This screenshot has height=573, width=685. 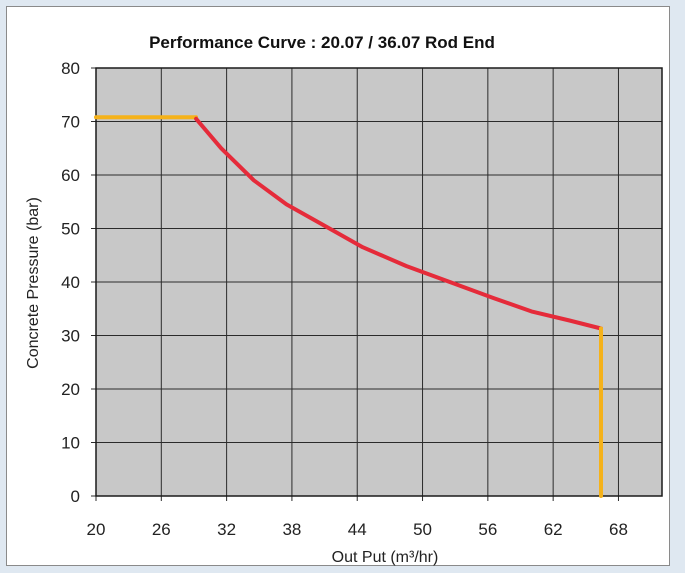 What do you see at coordinates (226, 529) in the screenshot?
I see `x-tick-label: 32` at bounding box center [226, 529].